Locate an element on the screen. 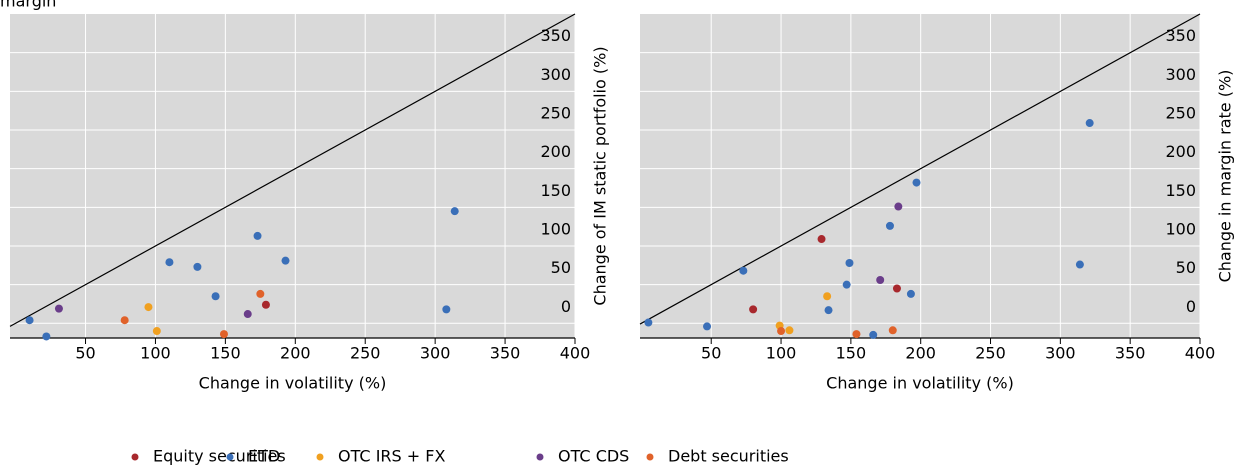  y-axis-title: Change in margin rate (%) is located at coordinates (1225, 176).